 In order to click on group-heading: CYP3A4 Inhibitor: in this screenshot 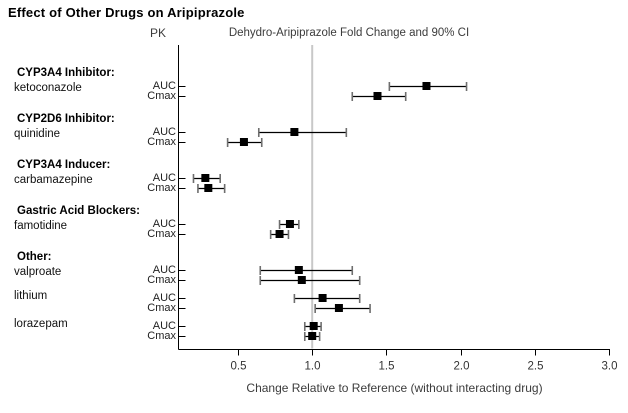, I will do `click(66, 73)`.